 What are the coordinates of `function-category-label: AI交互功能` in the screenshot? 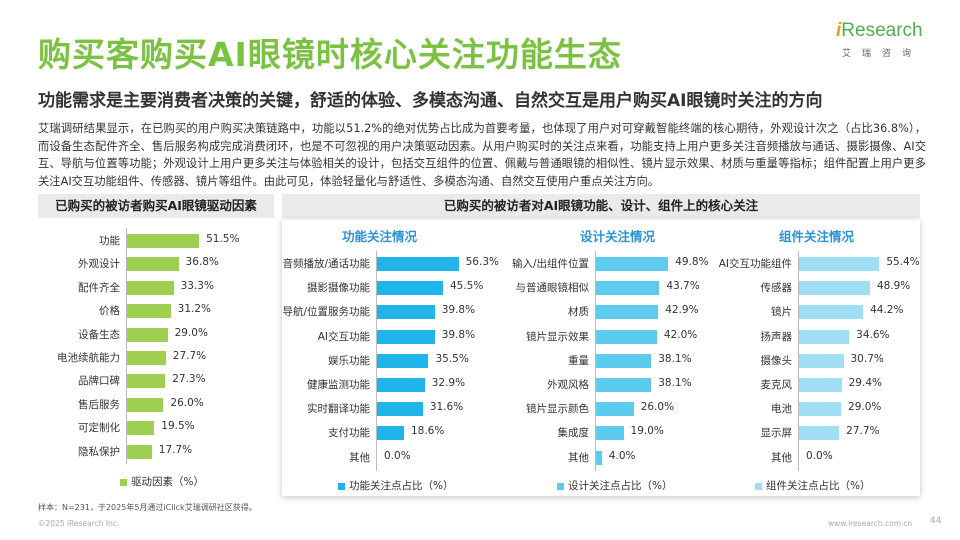 It's located at (343, 336).